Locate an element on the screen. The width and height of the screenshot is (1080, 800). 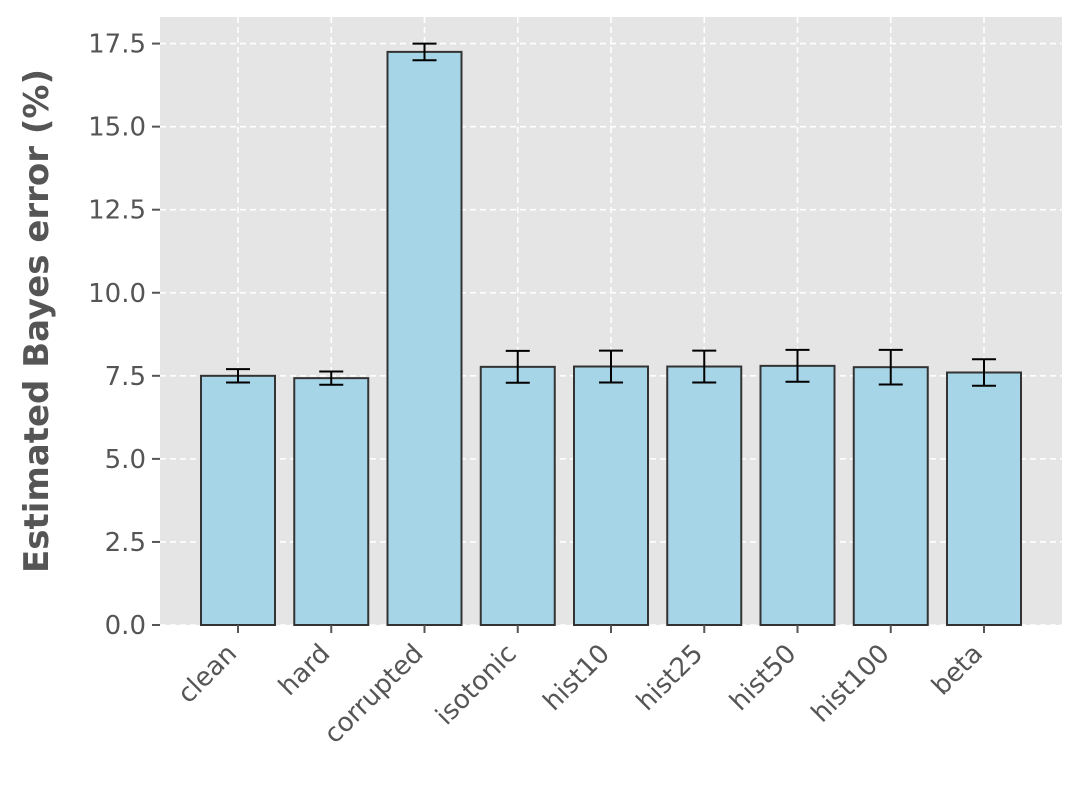
error-bar-hist50 is located at coordinates (797, 365).